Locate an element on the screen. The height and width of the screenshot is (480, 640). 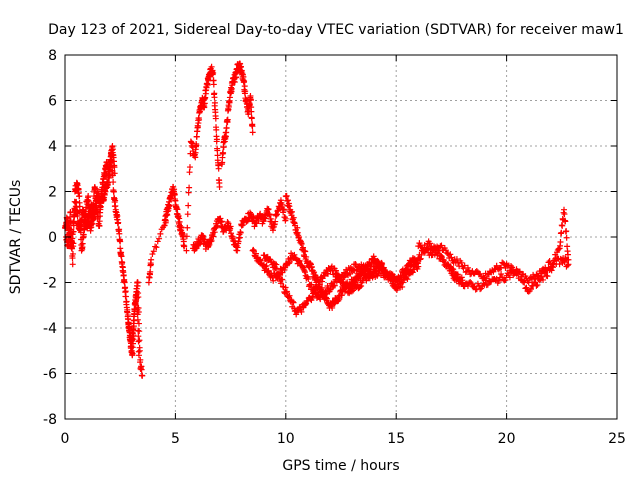
y-tick-label: -8 is located at coordinates (50, 420).